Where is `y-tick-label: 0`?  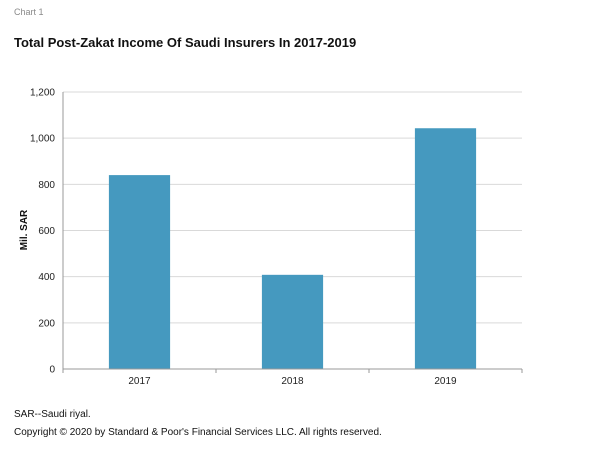
y-tick-label: 0 is located at coordinates (52, 370).